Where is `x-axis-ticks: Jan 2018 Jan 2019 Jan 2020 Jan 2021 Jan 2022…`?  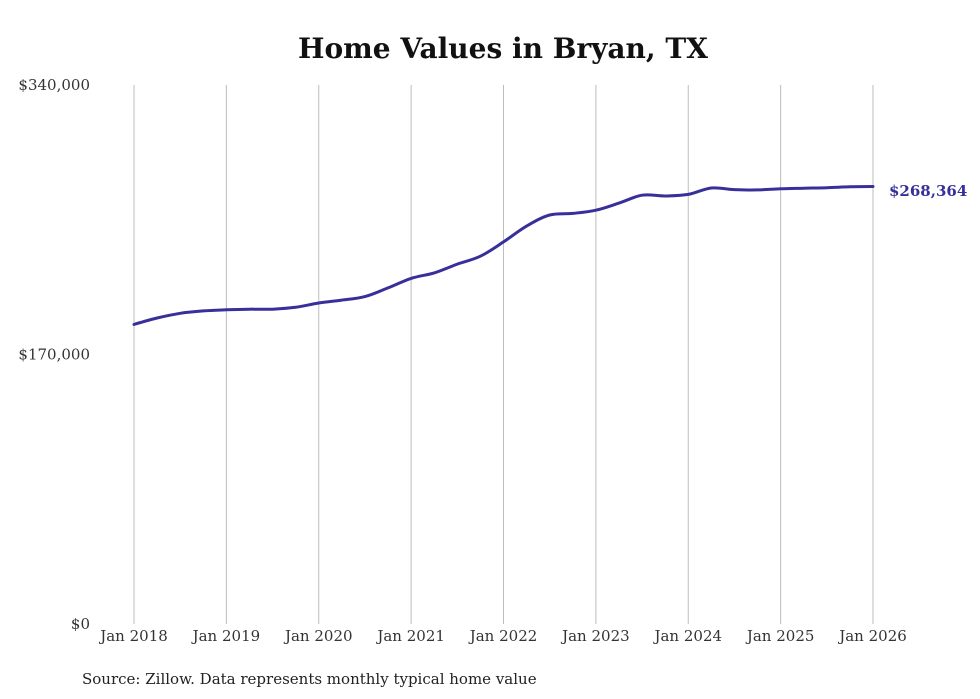
x-axis-ticks: Jan 2018 Jan 2019 Jan 2020 Jan 2021 Jan 2022… is located at coordinates (502, 636).